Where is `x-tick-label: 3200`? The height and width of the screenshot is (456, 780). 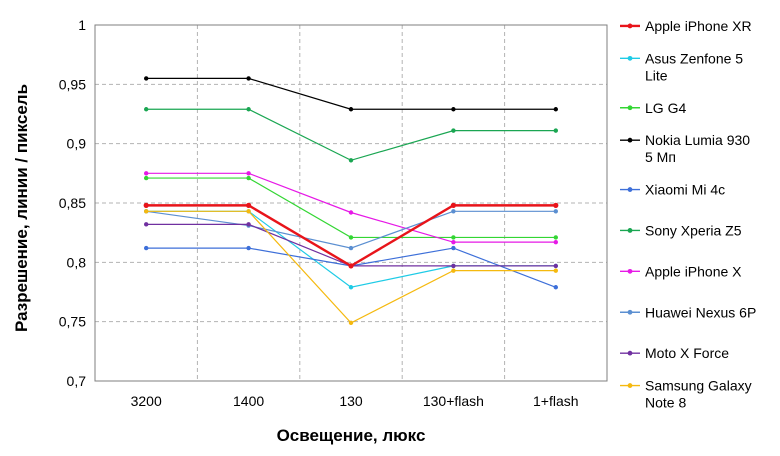 x-tick-label: 3200 is located at coordinates (146, 401).